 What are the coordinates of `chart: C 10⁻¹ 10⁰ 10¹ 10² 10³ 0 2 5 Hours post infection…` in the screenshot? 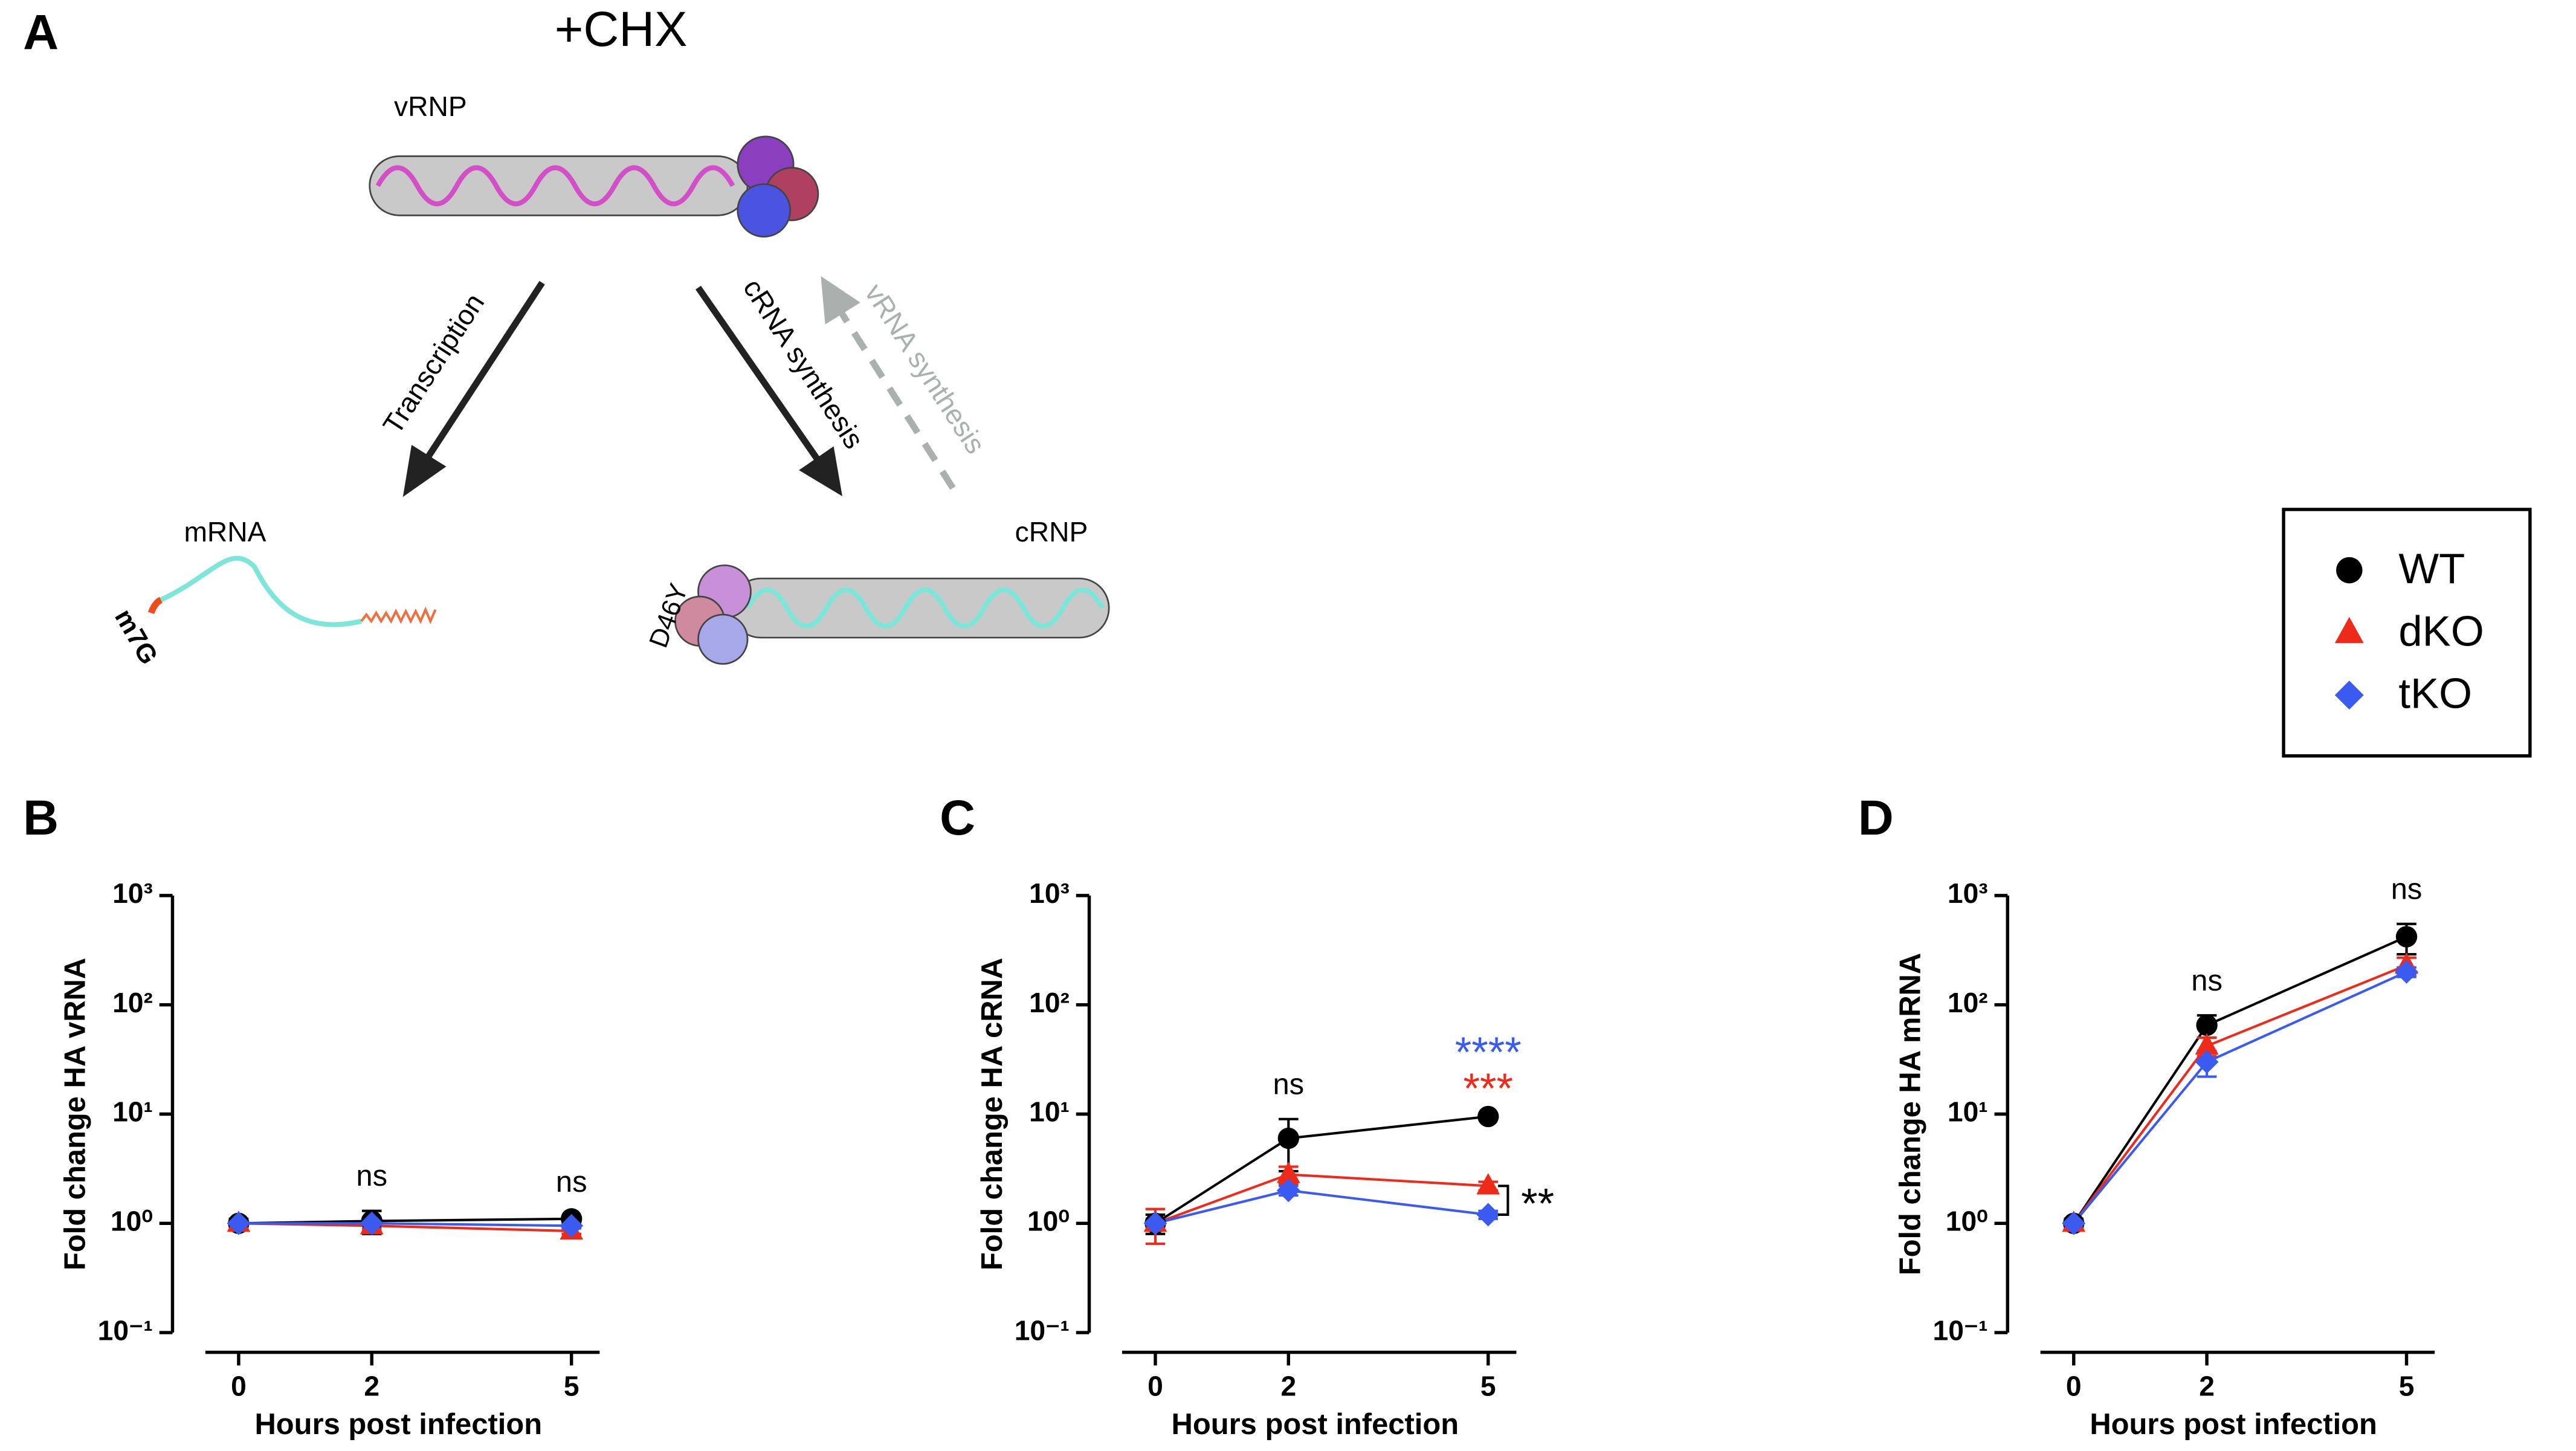 It's located at (1247, 1115).